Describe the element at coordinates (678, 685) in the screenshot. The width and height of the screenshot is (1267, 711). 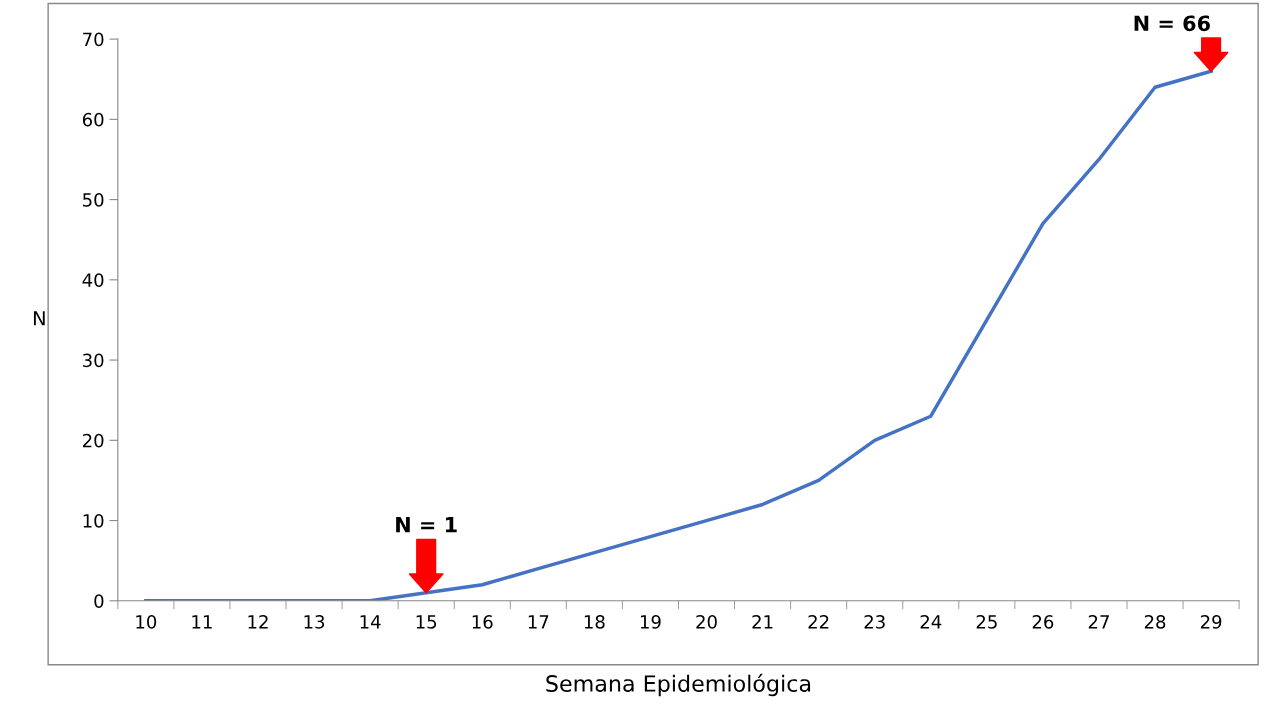
I see `x-axis-title: Semana Epidemiológica` at that location.